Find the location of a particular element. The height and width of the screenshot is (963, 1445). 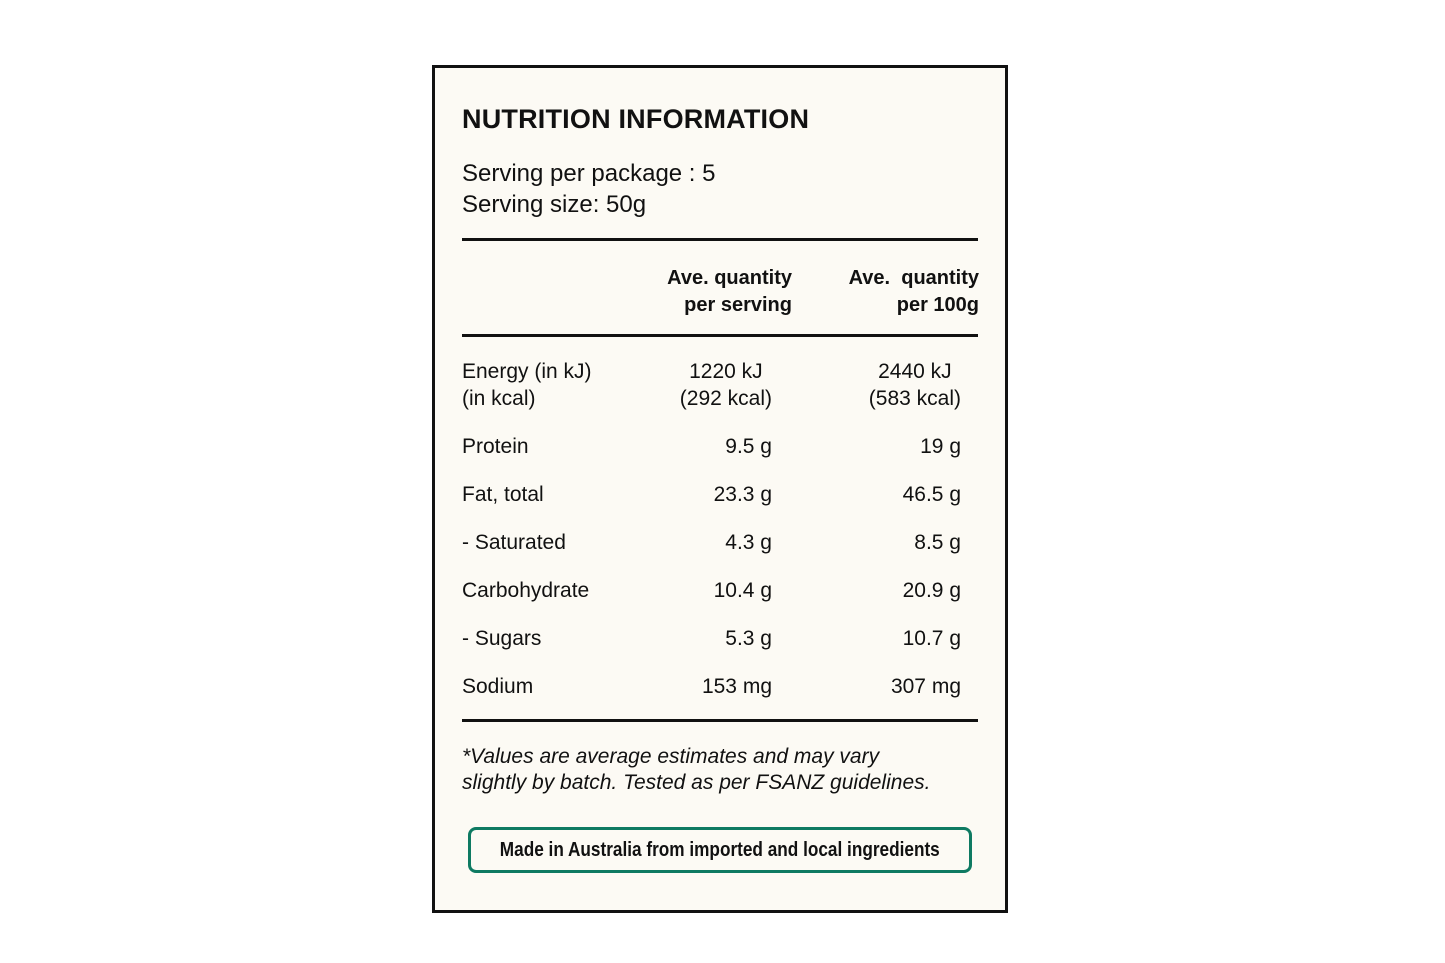

column-header-per-100g-line1: Ave. quantity is located at coordinates (913, 278).